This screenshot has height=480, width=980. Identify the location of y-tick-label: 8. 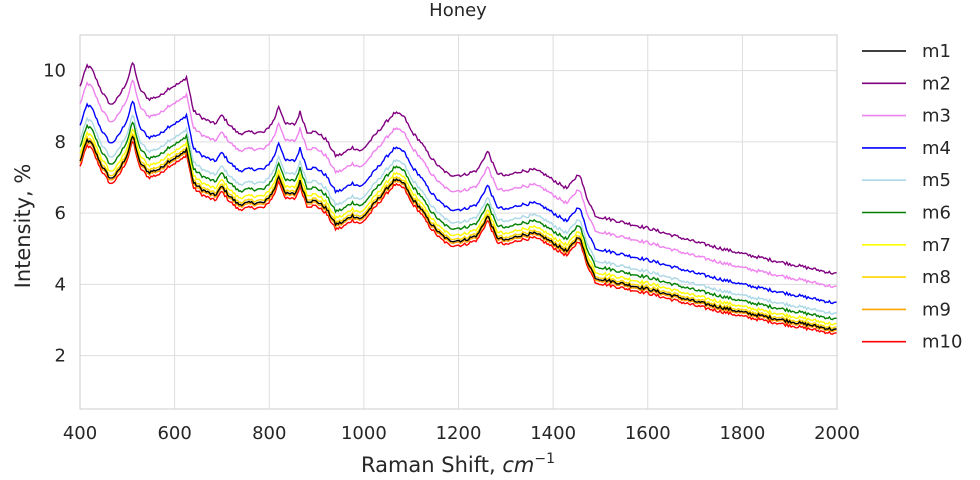
(60, 142).